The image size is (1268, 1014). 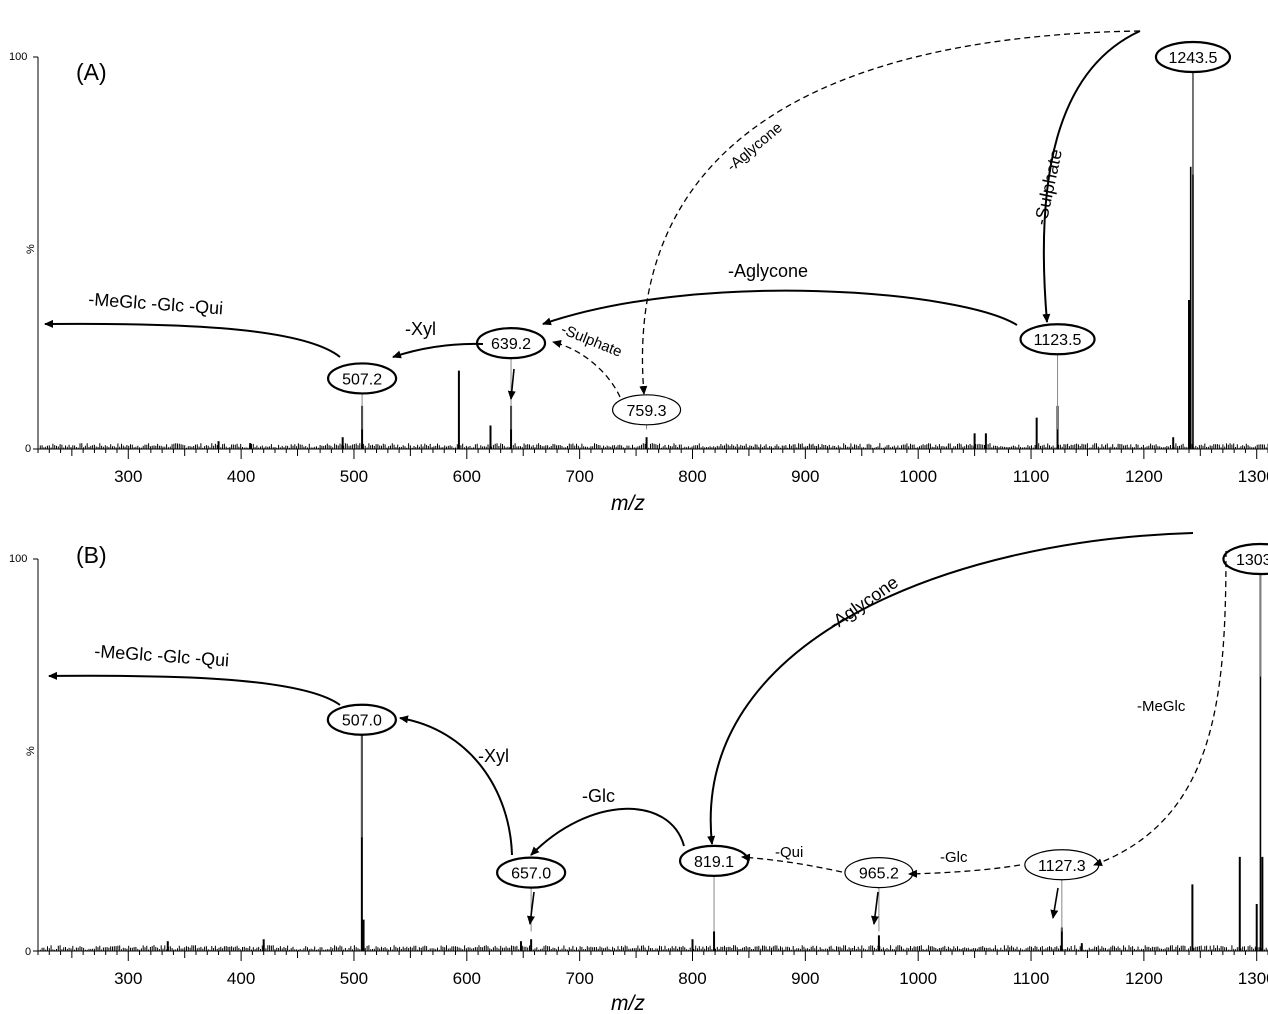 I want to click on ion-label: 1303.3, so click(x=1245, y=609).